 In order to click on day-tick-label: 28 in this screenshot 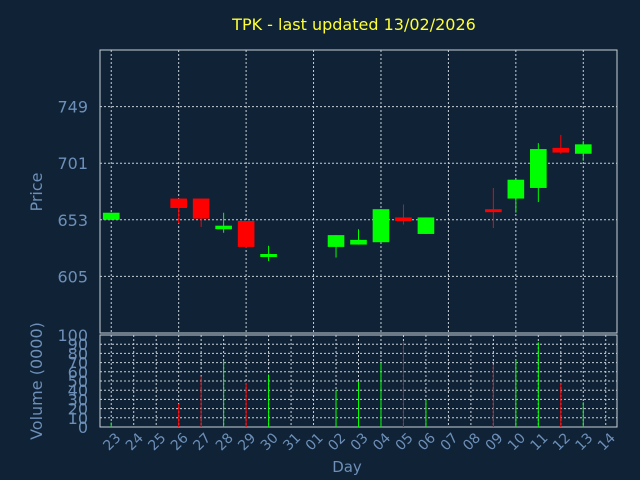, I will do `click(225, 442)`.